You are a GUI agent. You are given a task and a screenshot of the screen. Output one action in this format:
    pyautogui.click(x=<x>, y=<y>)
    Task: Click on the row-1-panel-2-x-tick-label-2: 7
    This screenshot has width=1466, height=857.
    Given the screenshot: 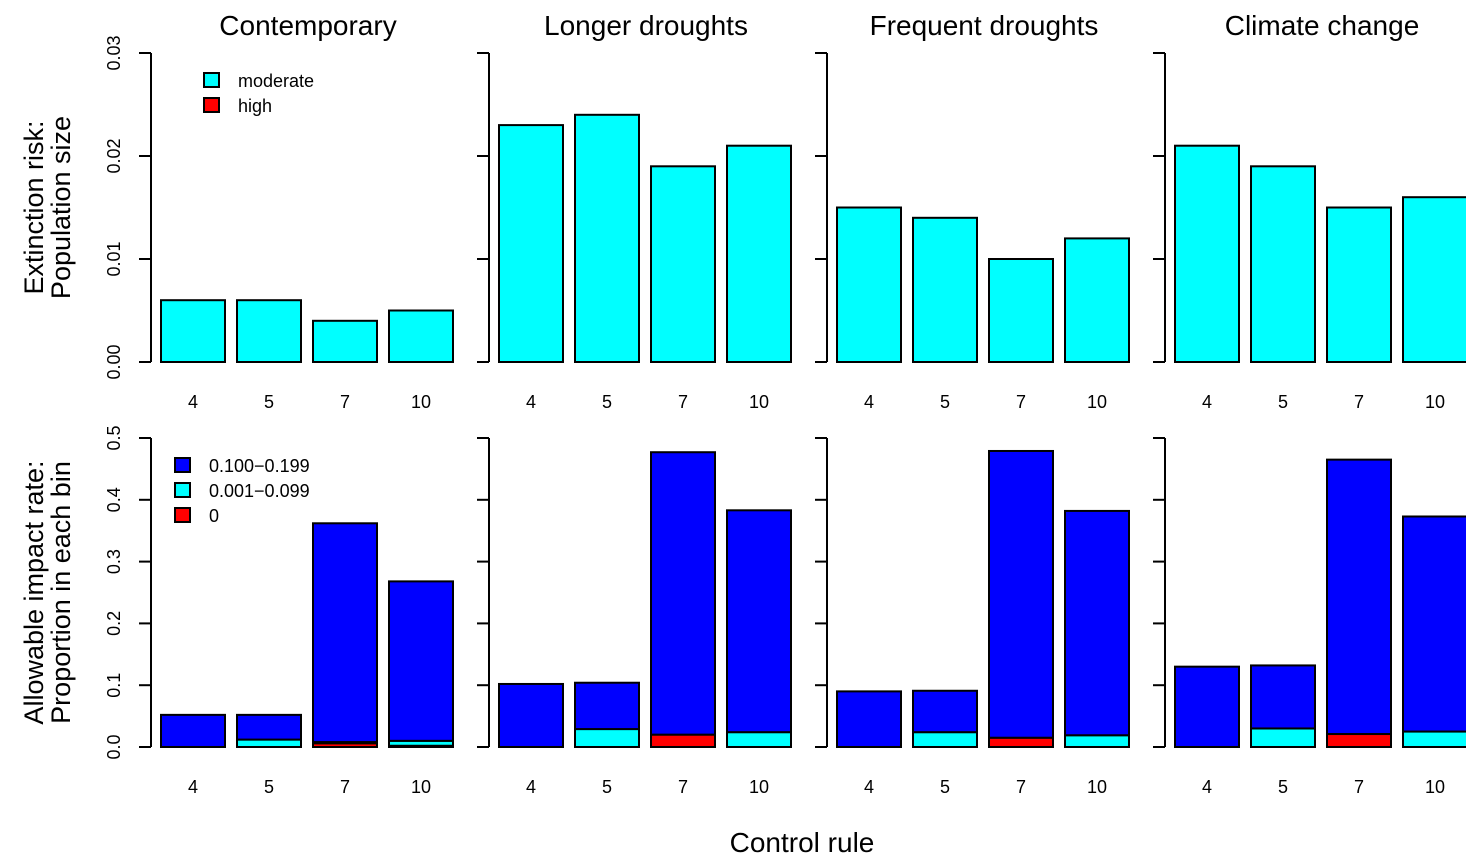 What is the action you would take?
    pyautogui.click(x=1021, y=787)
    